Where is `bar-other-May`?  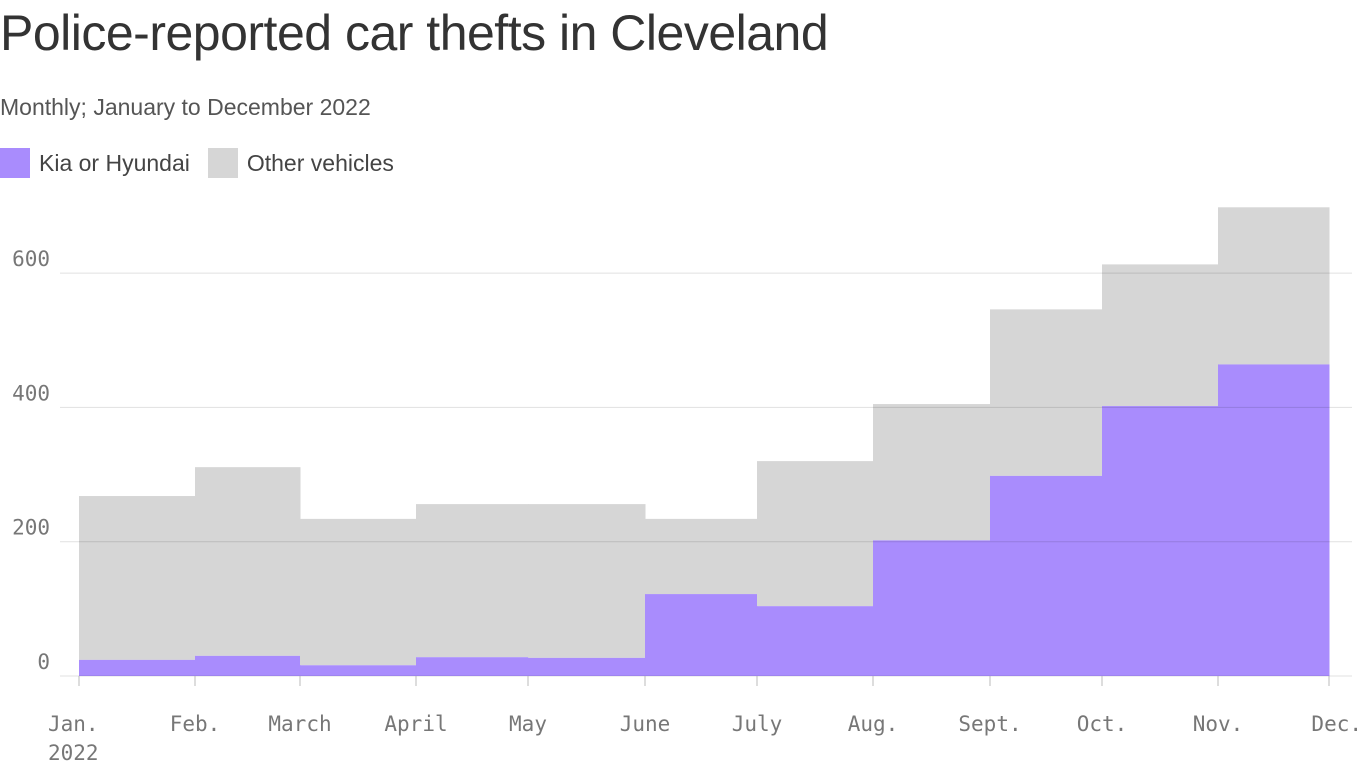
bar-other-May is located at coordinates (587, 581).